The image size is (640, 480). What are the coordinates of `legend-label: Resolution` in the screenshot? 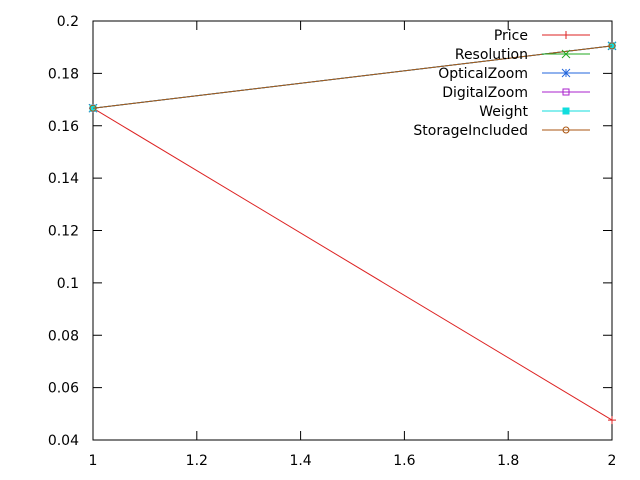 It's located at (491, 55).